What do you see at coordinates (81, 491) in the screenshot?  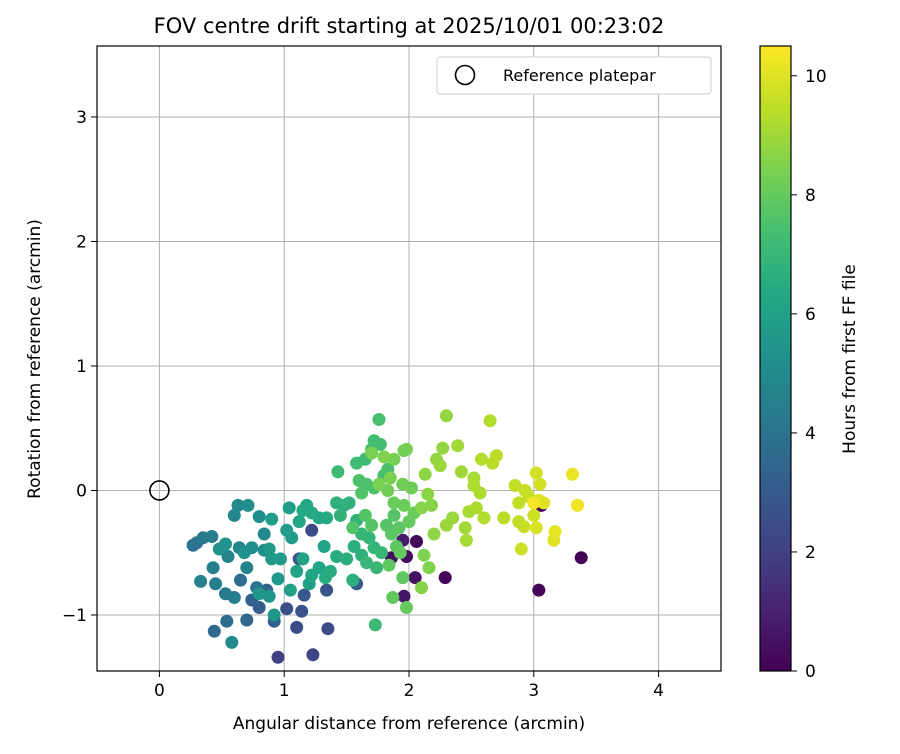 I see `y-tick-label: 0` at bounding box center [81, 491].